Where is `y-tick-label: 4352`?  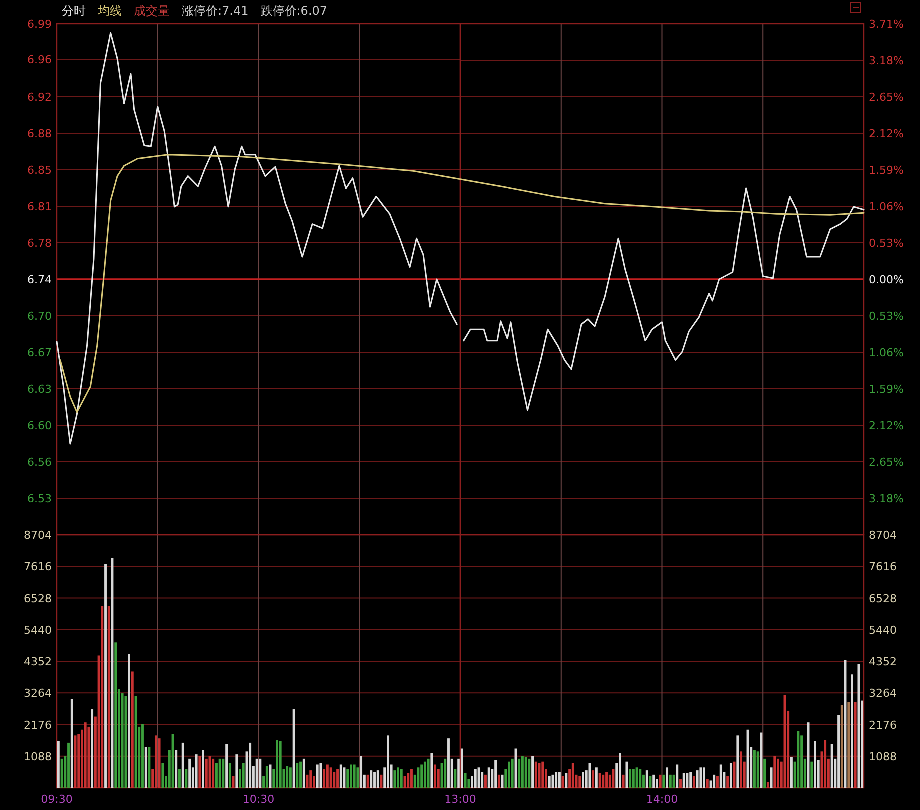 y-tick-label: 4352 is located at coordinates (38, 662).